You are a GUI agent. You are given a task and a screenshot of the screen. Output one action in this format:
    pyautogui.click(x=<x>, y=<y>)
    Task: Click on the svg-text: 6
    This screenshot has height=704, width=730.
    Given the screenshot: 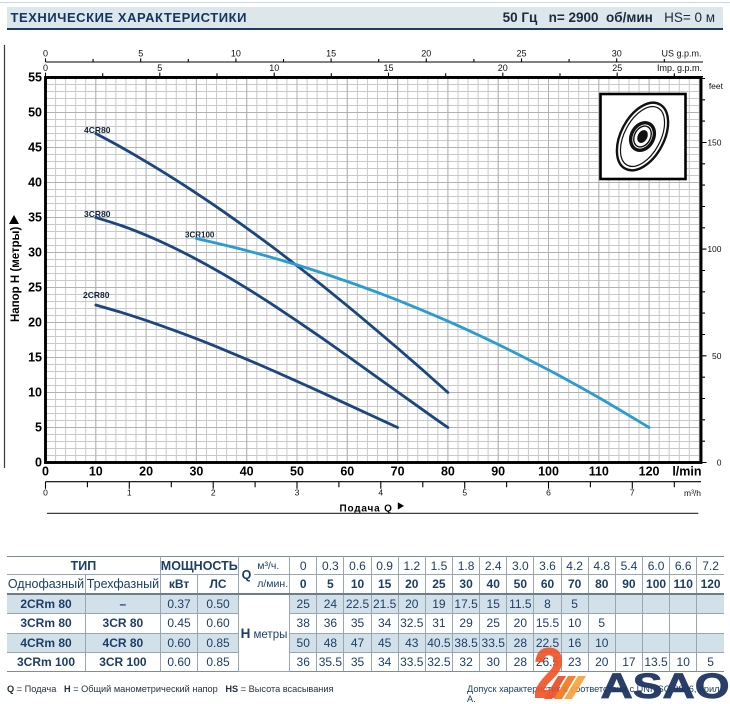 What is the action you would take?
    pyautogui.click(x=548, y=493)
    